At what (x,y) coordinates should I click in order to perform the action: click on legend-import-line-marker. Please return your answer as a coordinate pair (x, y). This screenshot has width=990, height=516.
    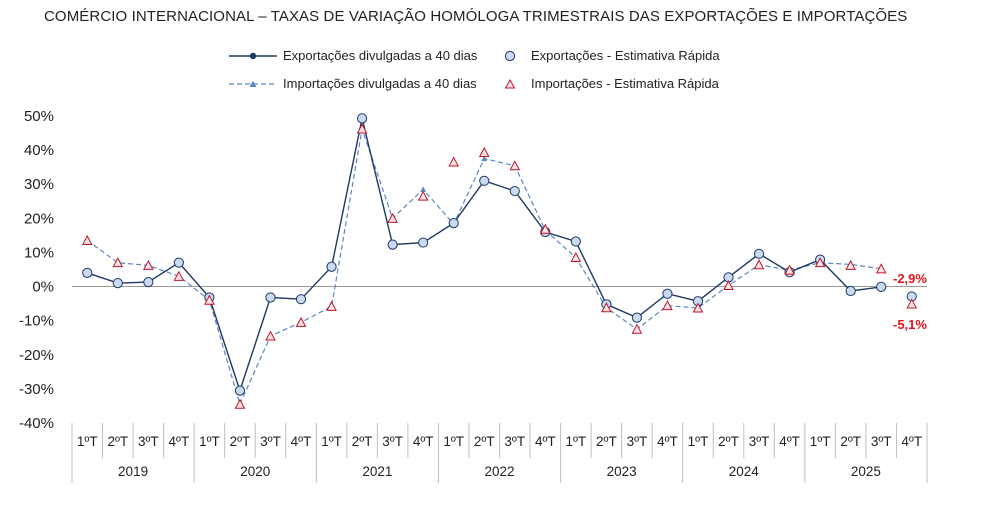
    Looking at the image, I should click on (253, 83).